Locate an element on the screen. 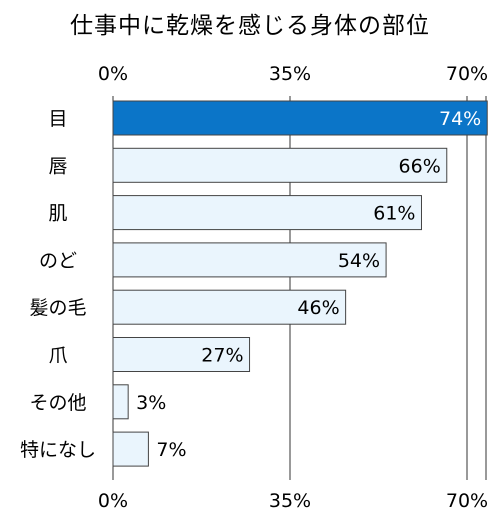  value-label: 27% is located at coordinates (222, 356).